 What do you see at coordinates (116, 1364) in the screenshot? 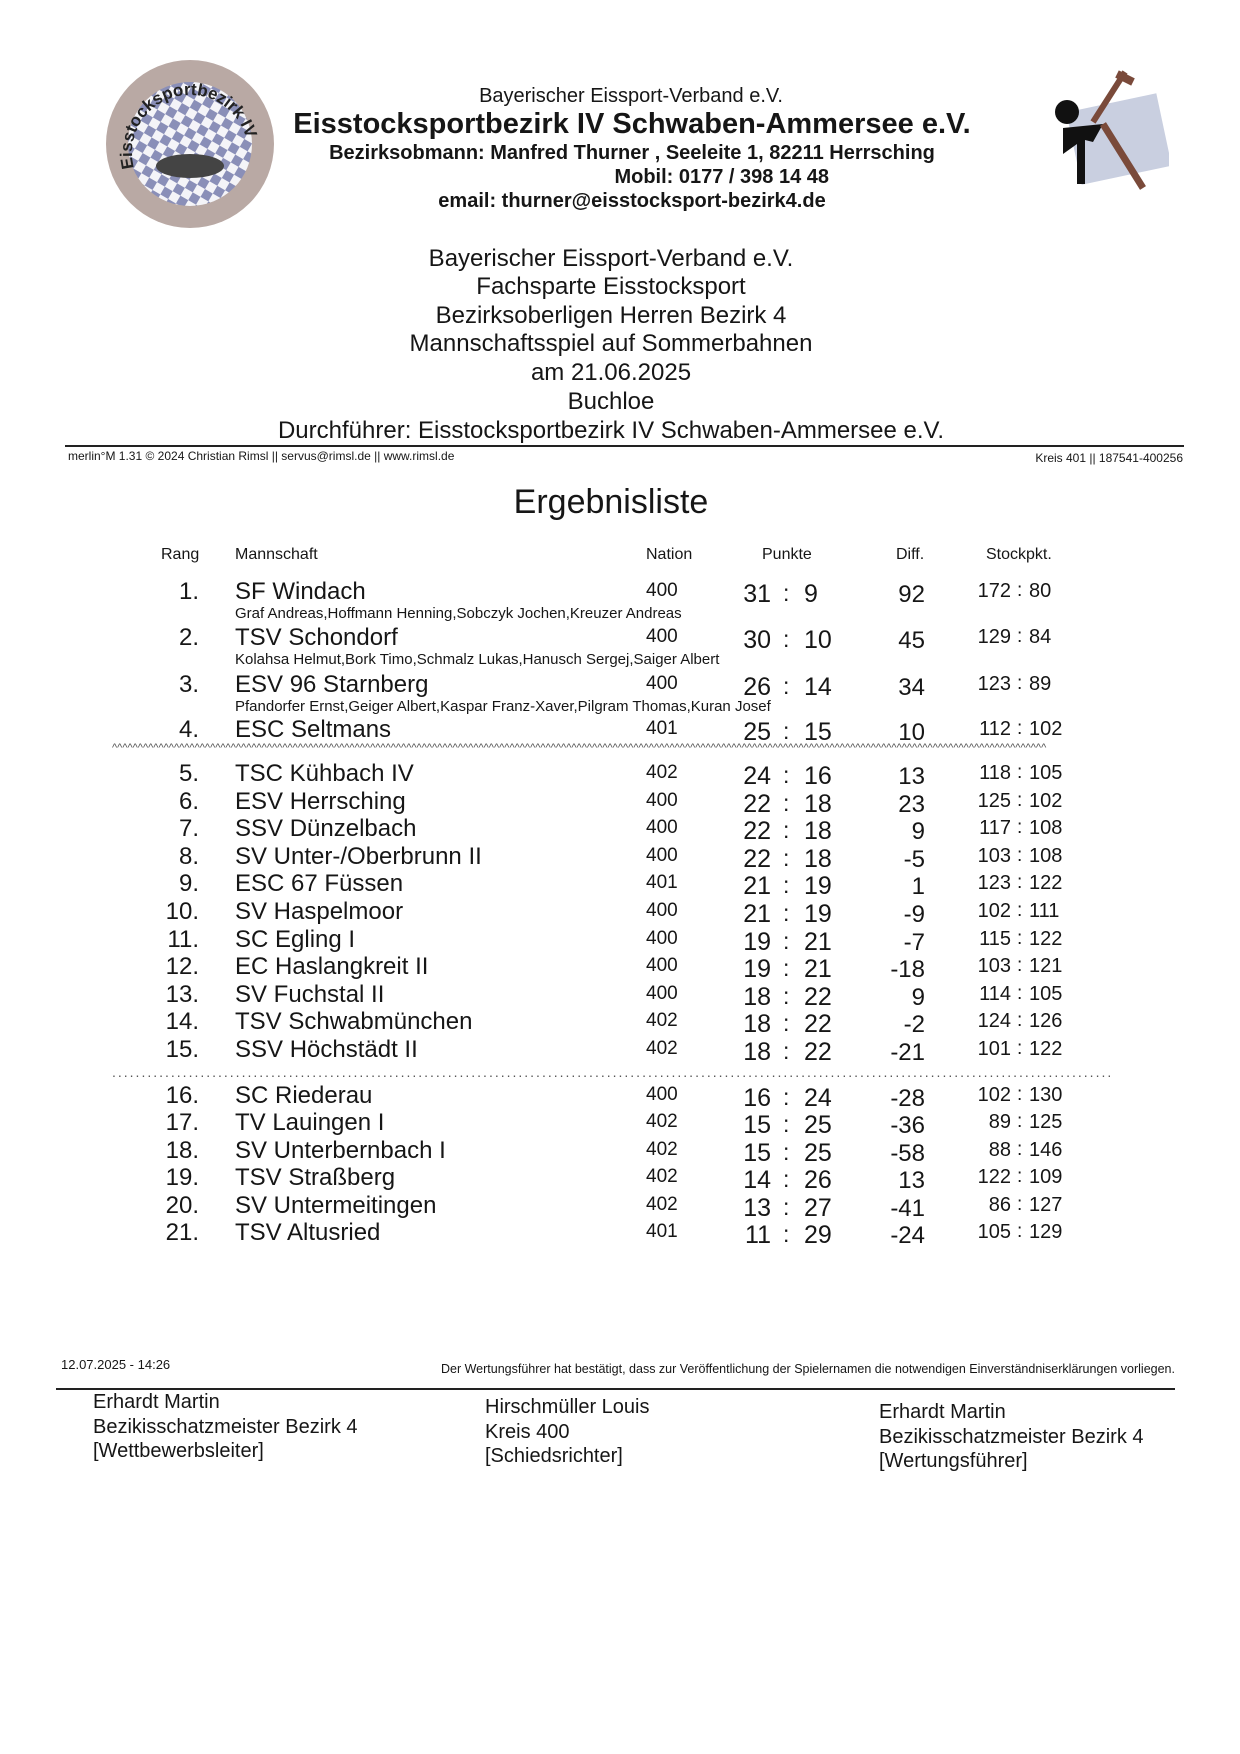
I see `print-timestamp: 12.07.2025 - 14:26` at bounding box center [116, 1364].